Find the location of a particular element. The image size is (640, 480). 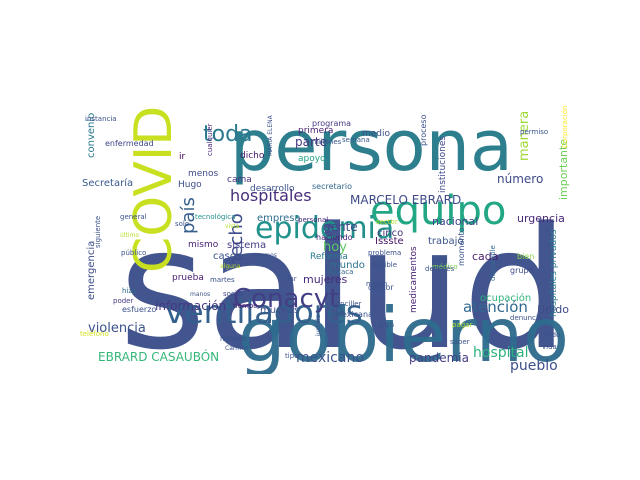

word-poder: poder is located at coordinates (123, 301).